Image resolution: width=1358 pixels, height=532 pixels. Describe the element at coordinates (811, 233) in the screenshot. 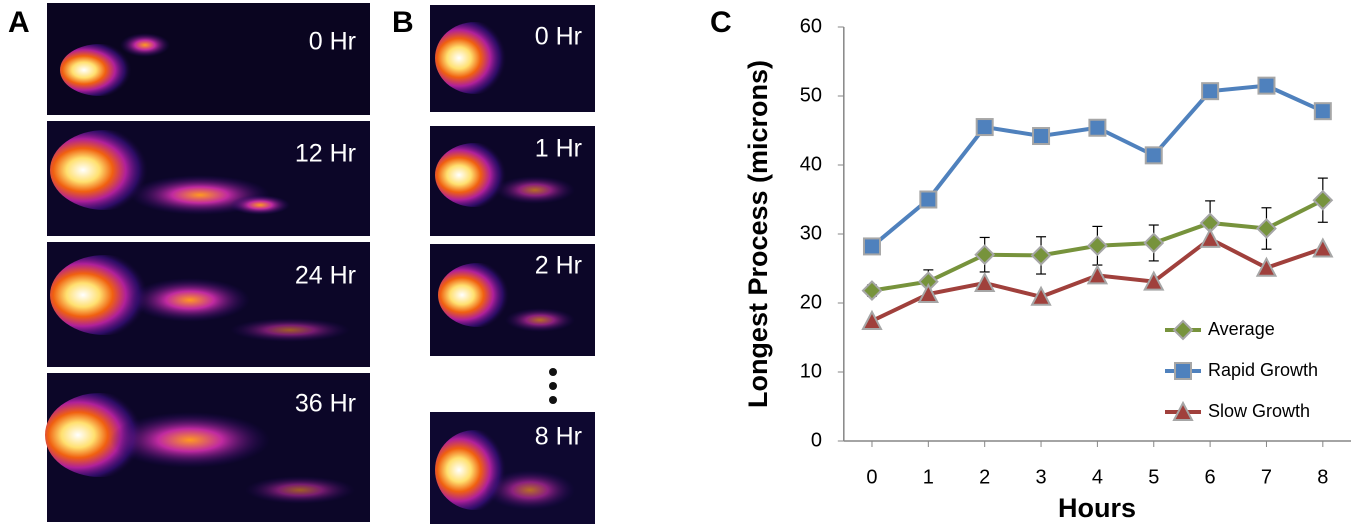

I see `y-tick-label: 30` at that location.